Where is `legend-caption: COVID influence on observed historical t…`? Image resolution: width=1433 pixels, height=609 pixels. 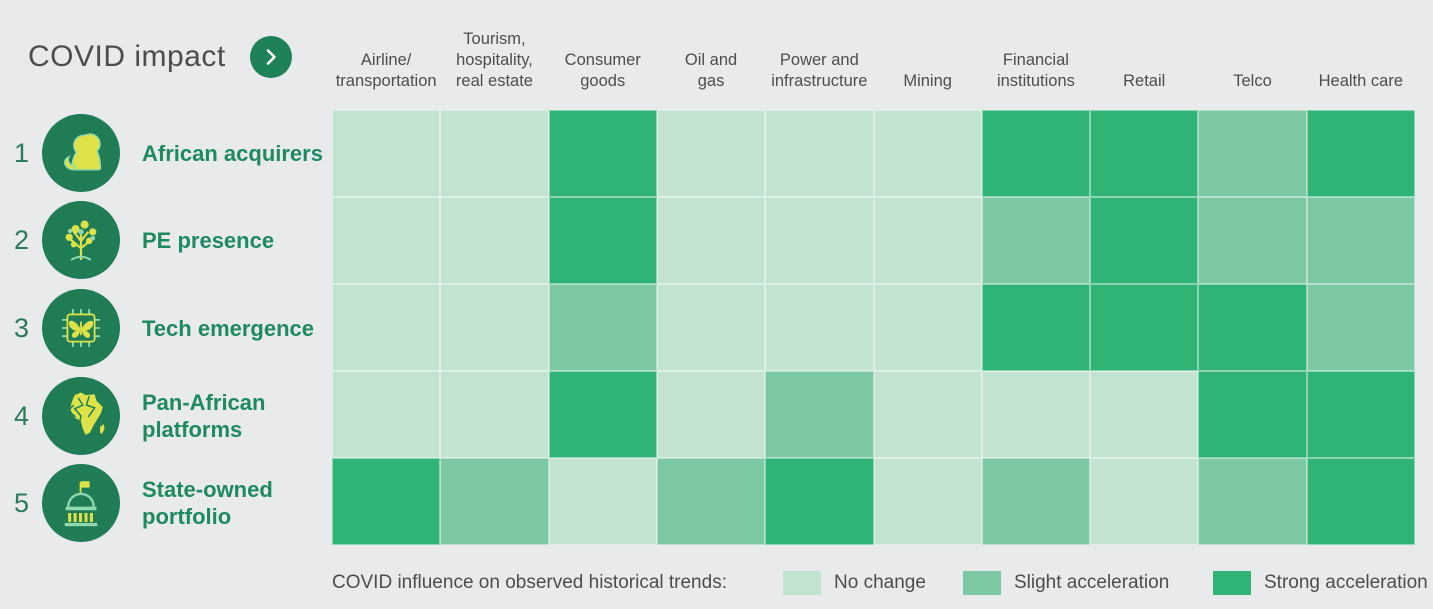
legend-caption: COVID influence on observed historical t… is located at coordinates (529, 582).